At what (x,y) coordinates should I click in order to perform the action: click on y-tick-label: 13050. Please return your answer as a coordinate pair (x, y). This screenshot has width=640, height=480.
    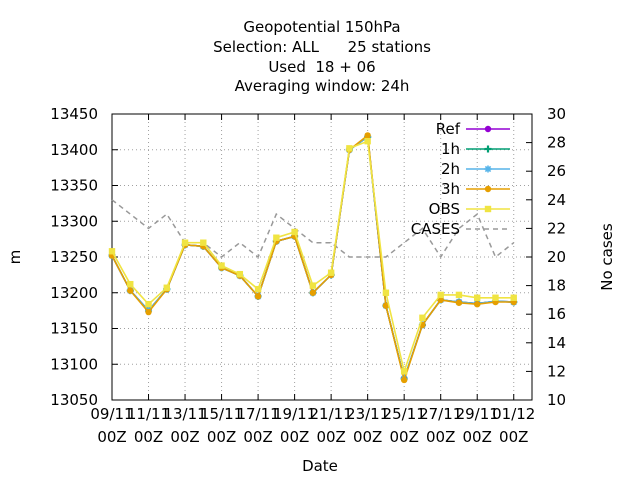
    Looking at the image, I should click on (74, 400).